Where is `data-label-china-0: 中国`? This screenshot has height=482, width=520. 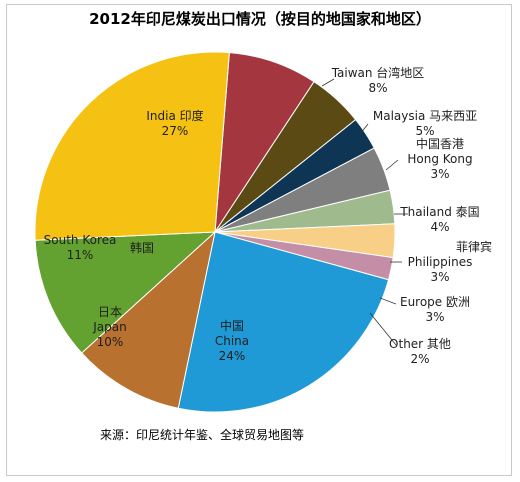 data-label-china-0: 中国 is located at coordinates (232, 325).